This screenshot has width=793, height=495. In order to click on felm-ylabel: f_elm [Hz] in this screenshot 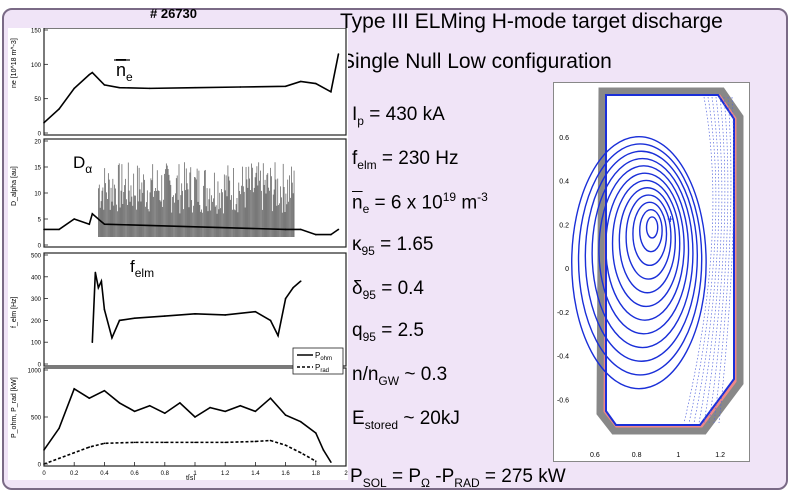, I will do `click(14, 312)`.